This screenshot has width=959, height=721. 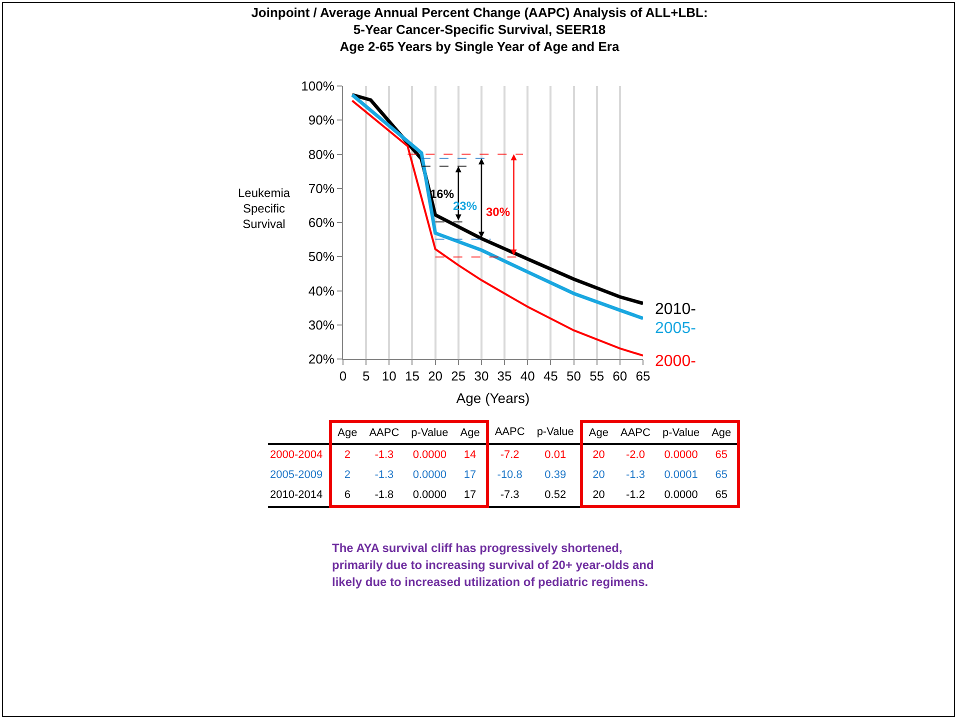 I want to click on y-tick-label: 80%, so click(x=321, y=154).